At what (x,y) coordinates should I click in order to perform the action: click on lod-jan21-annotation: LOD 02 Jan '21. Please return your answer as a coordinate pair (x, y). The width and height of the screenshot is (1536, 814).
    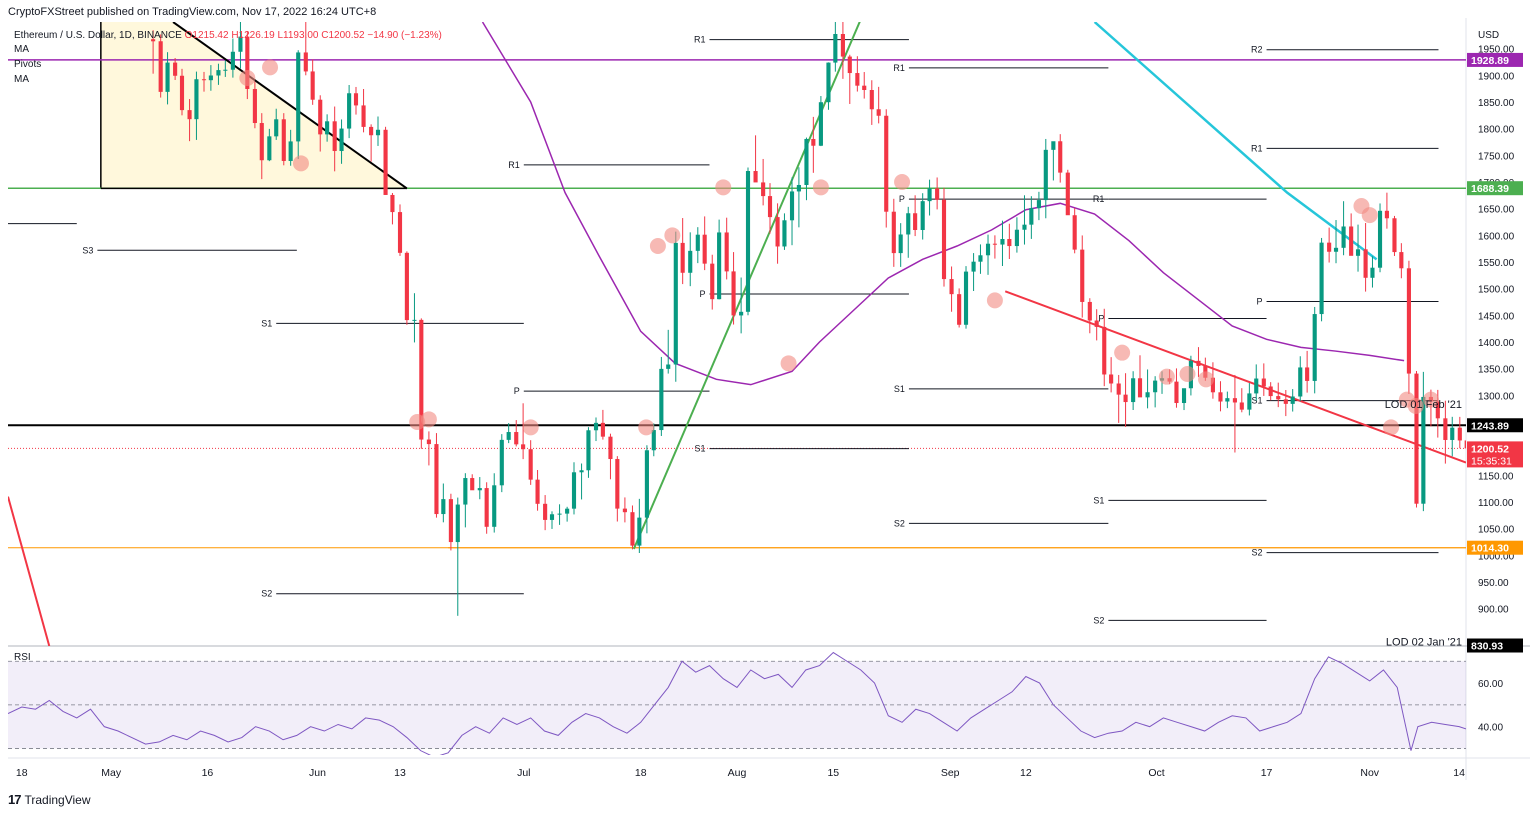
    Looking at the image, I should click on (1424, 643).